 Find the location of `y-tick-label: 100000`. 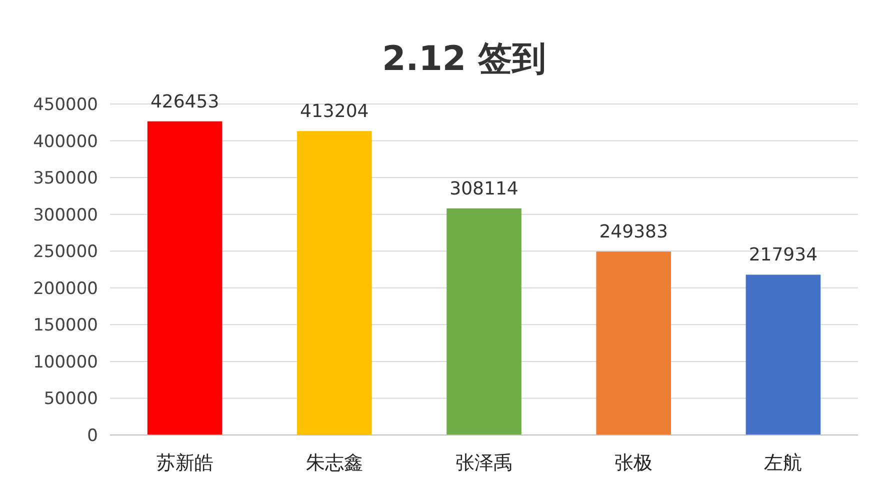

y-tick-label: 100000 is located at coordinates (65, 362).